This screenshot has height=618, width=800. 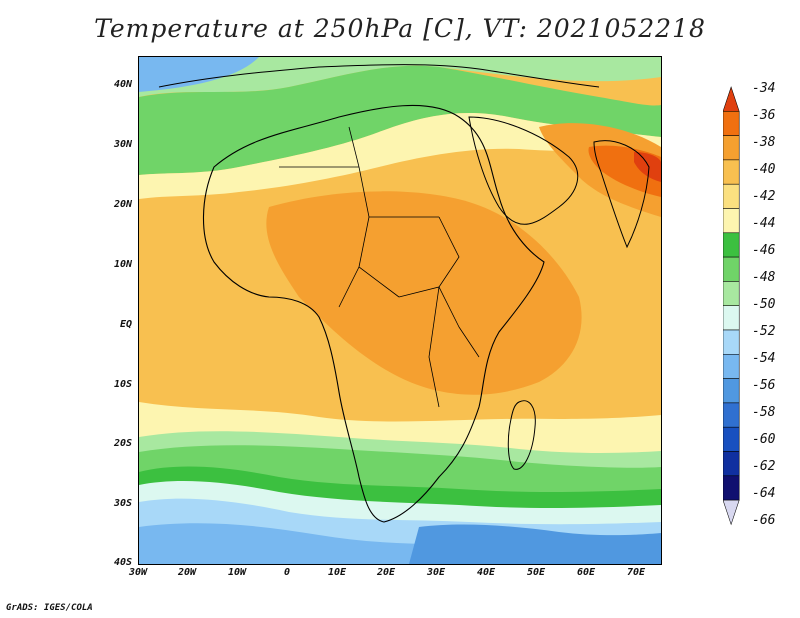 What do you see at coordinates (764, 304) in the screenshot?
I see `colorbar-label: -50` at bounding box center [764, 304].